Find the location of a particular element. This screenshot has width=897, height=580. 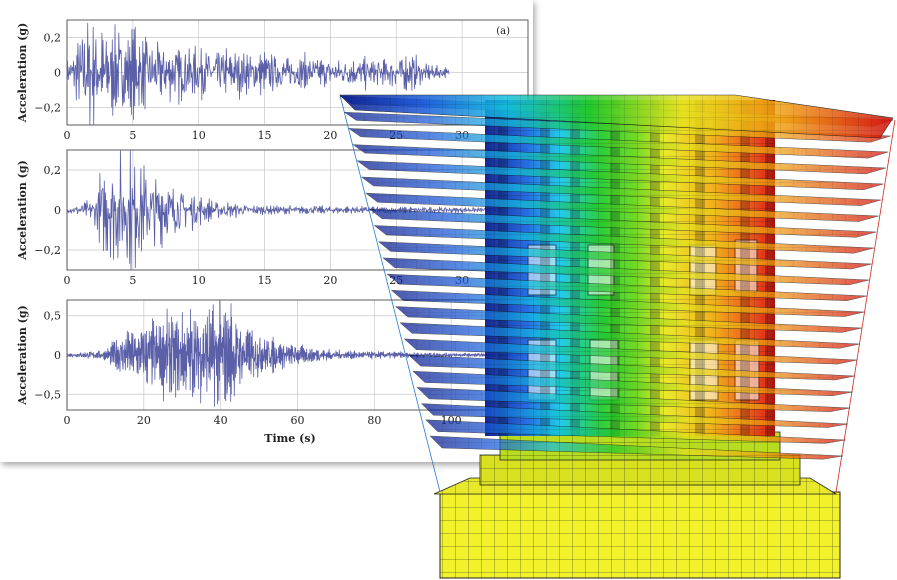

base-mesh is located at coordinates (640, 535).